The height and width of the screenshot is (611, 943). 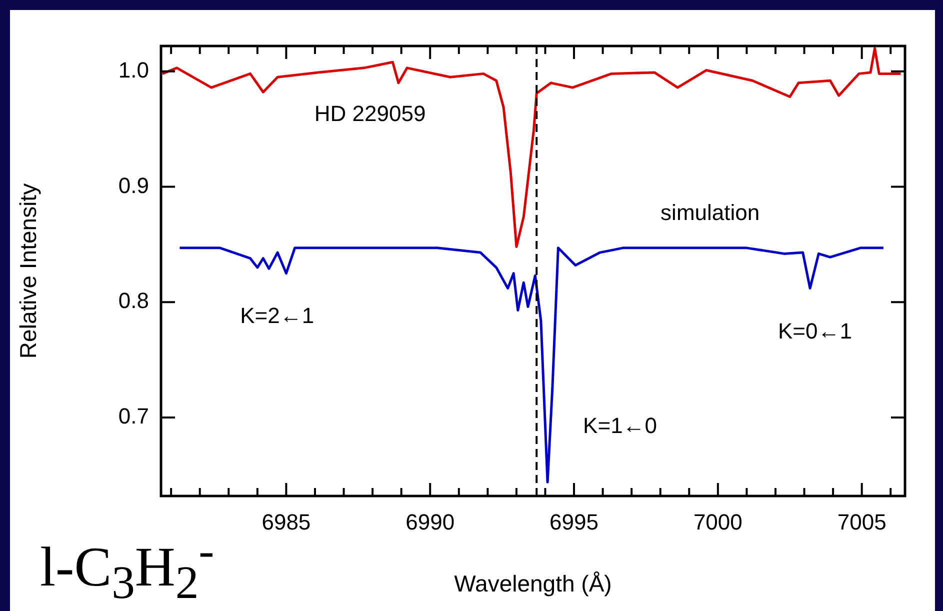 I want to click on x-axis-title: Wavelength (Å), so click(x=533, y=583).